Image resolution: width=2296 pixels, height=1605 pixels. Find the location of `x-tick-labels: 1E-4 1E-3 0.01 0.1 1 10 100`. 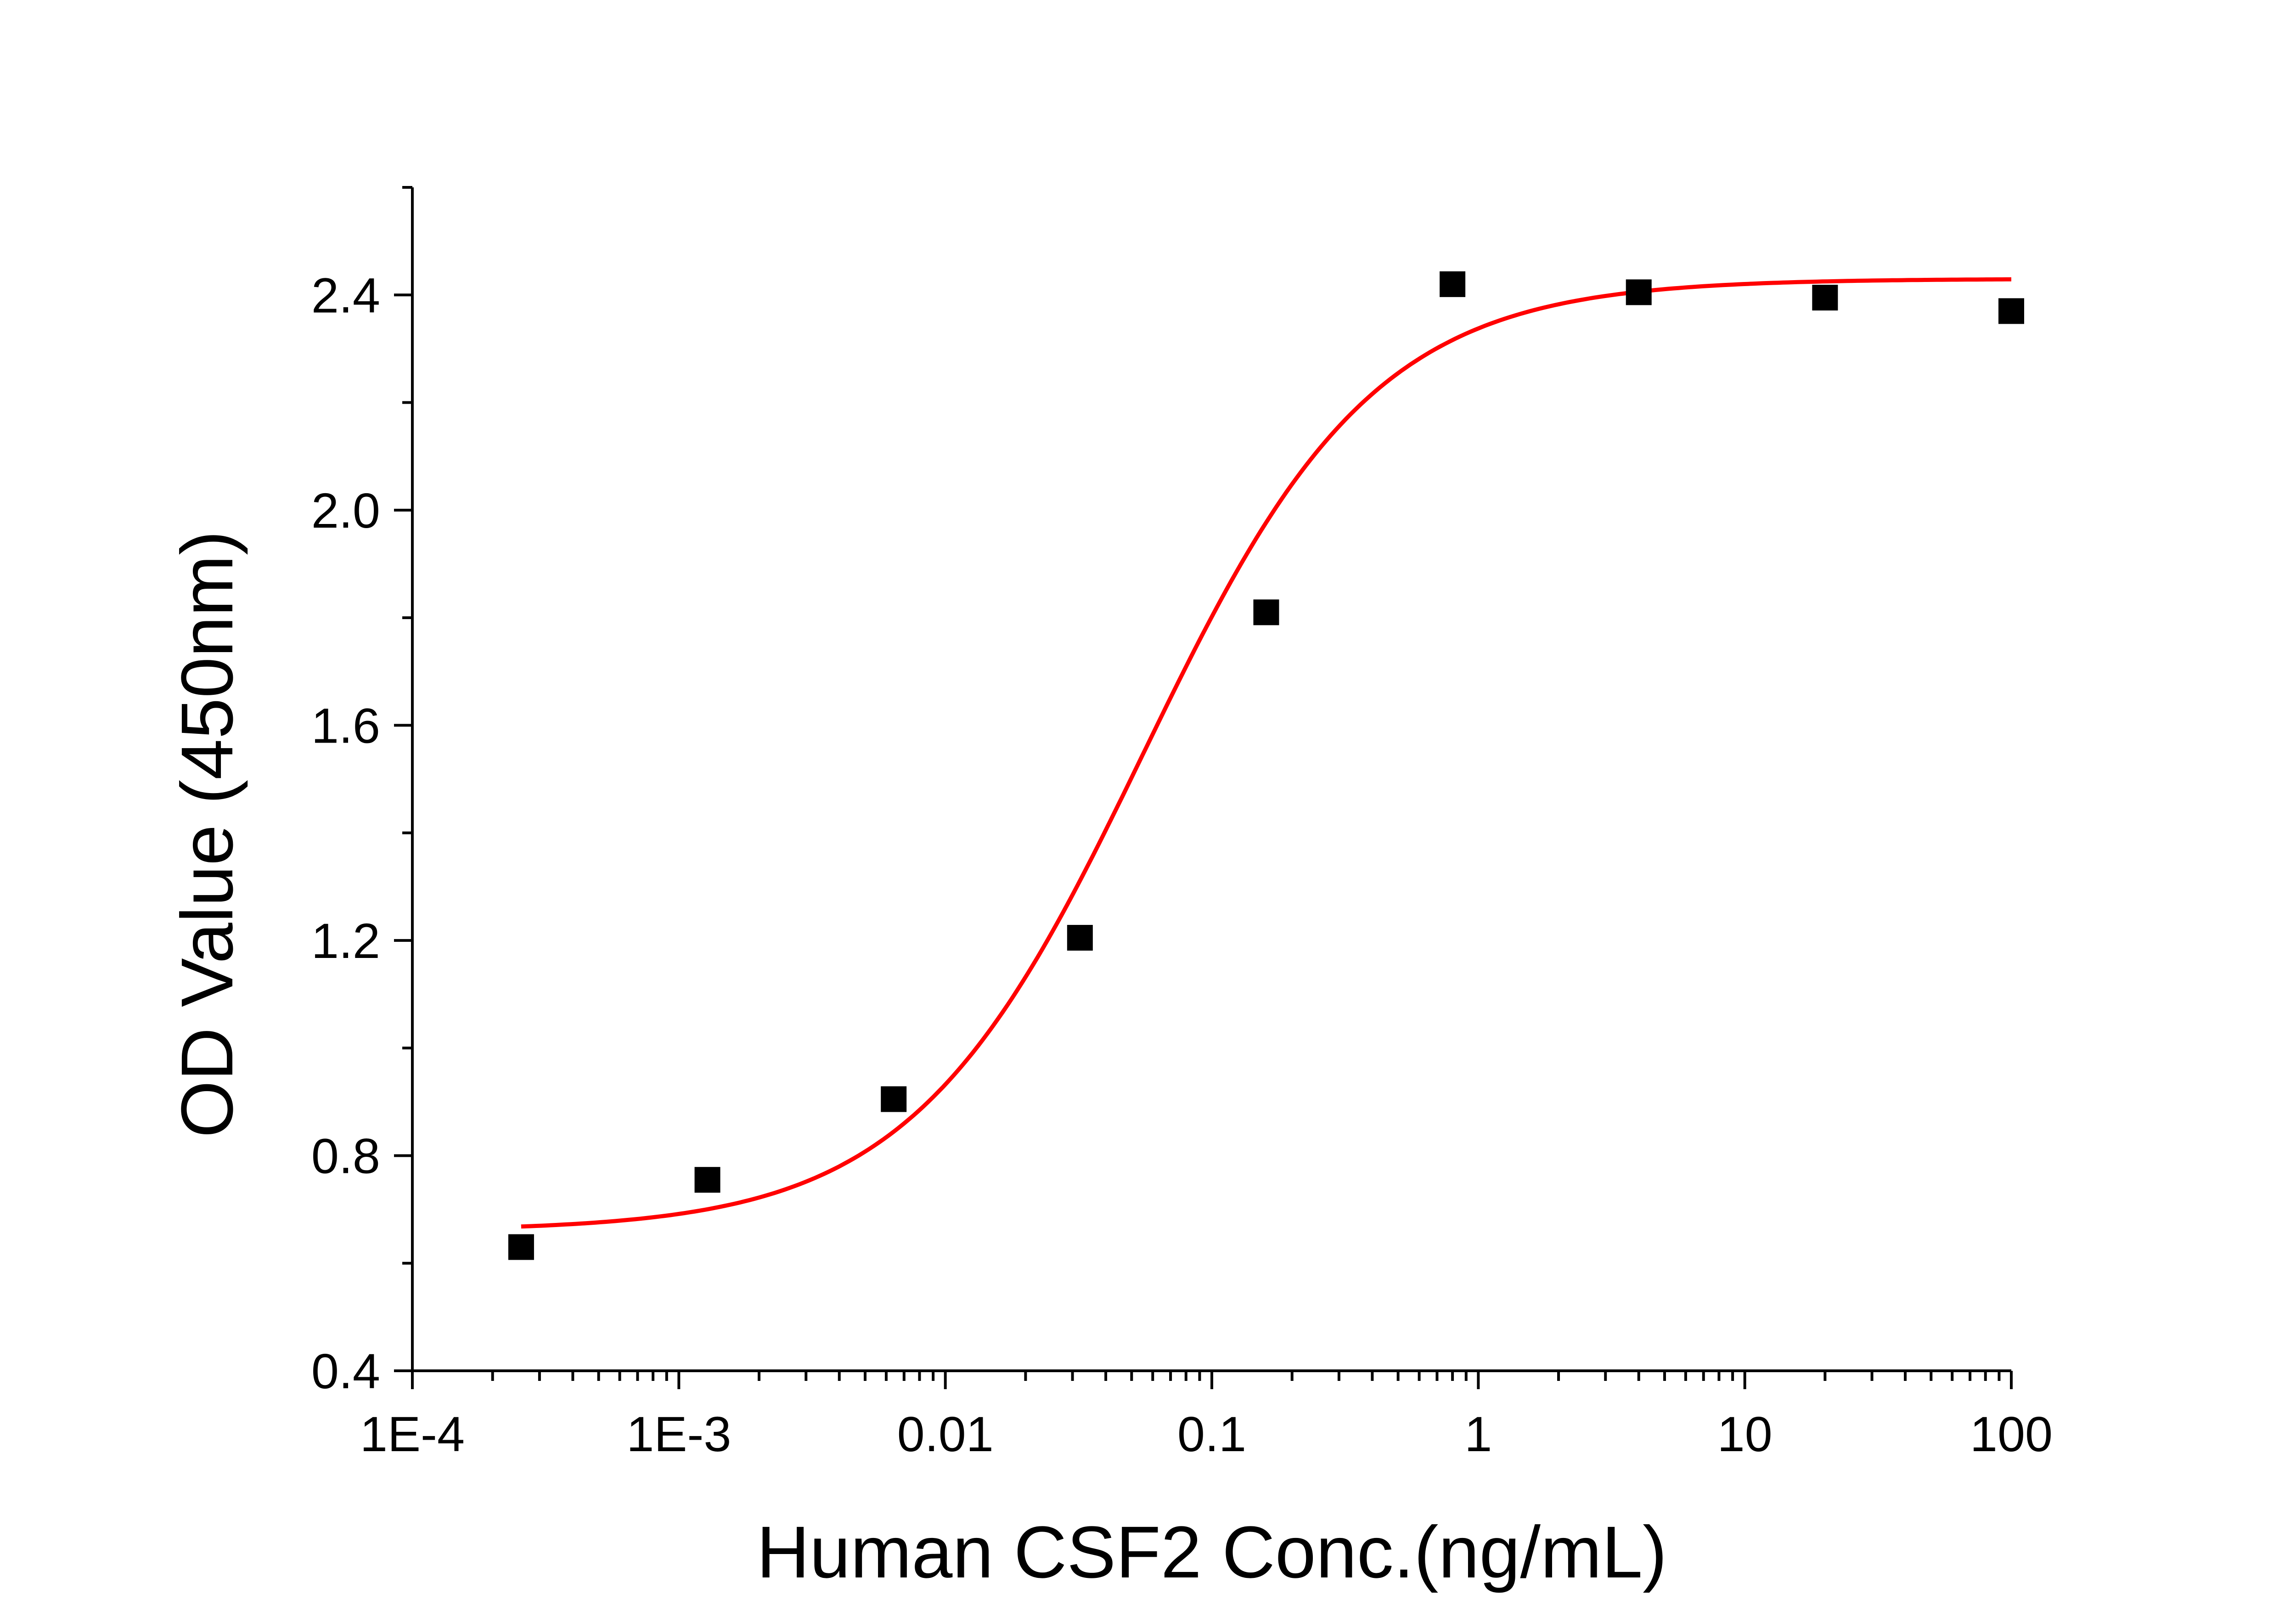

x-tick-labels: 1E-4 1E-3 0.01 0.1 1 10 100 is located at coordinates (1207, 1434).